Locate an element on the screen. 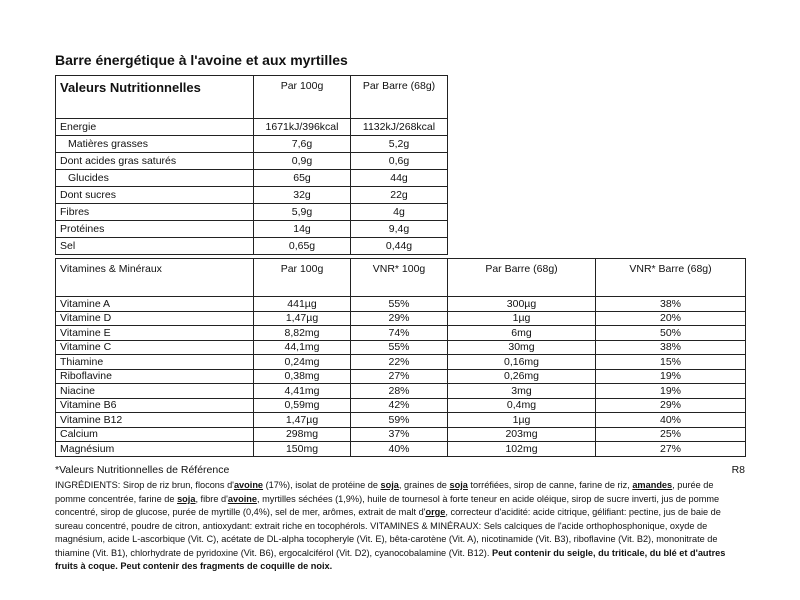 Image resolution: width=800 pixels, height=600 pixels. row: Riboflavine 0,38mg 27% 0,26mg 19% is located at coordinates (400, 376).